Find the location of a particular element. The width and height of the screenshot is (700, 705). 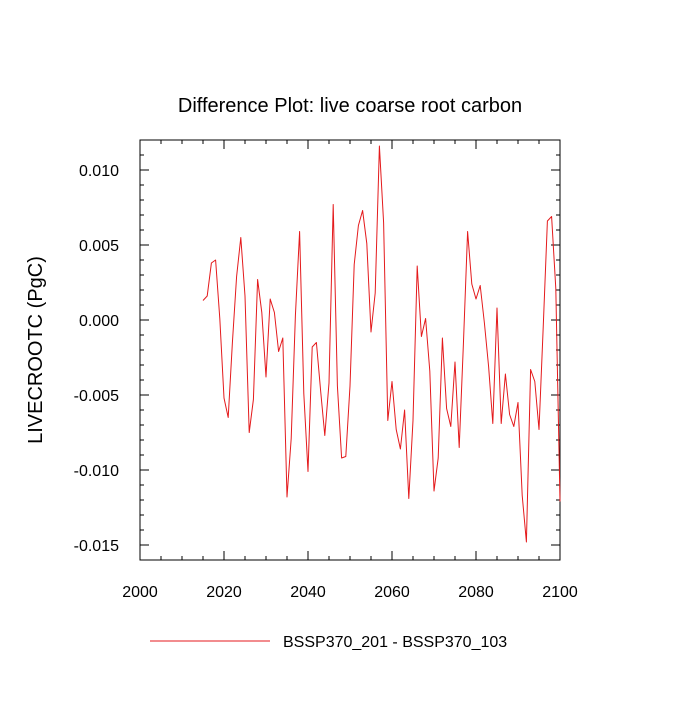

y-tick-label: 0.000 is located at coordinates (99, 321).